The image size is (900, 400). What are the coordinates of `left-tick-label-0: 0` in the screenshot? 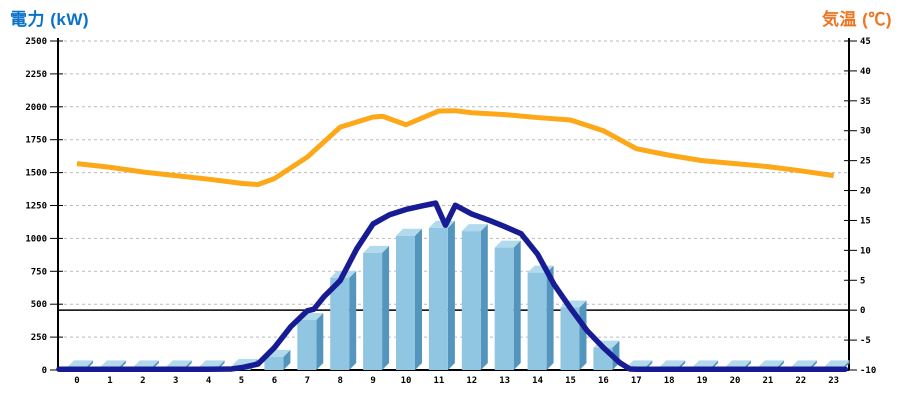 It's located at (44, 371).